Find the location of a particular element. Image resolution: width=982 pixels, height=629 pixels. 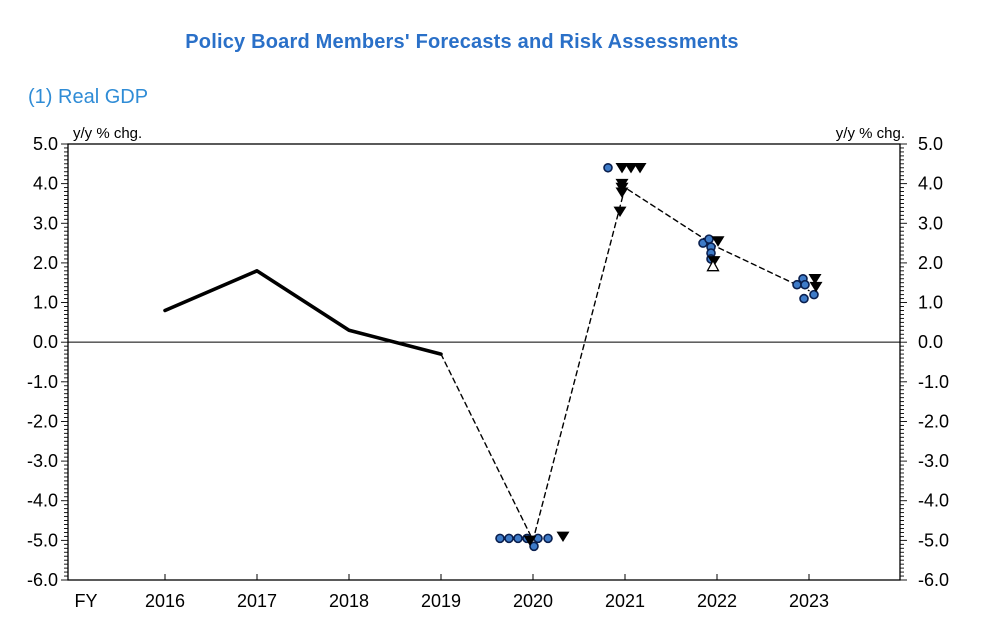

y-axis-label-left: 5.0 is located at coordinates (45, 144).